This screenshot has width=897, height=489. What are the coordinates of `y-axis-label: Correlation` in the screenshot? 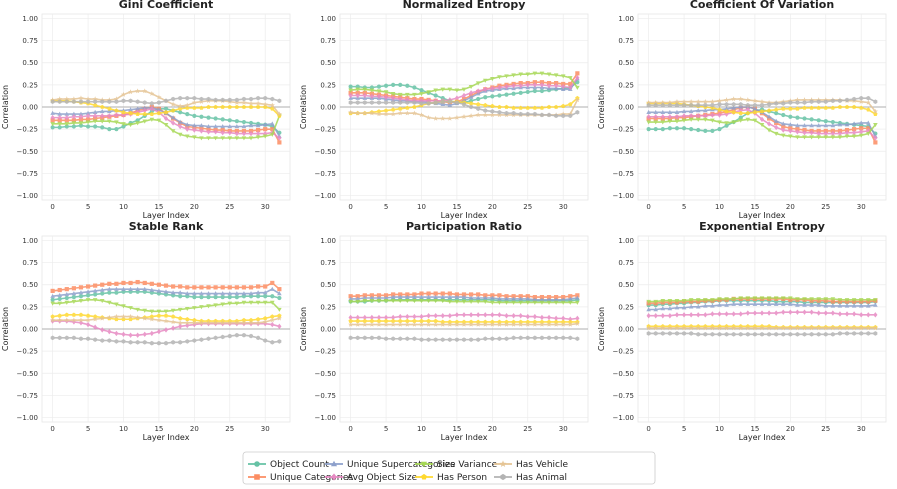 It's located at (601, 107).